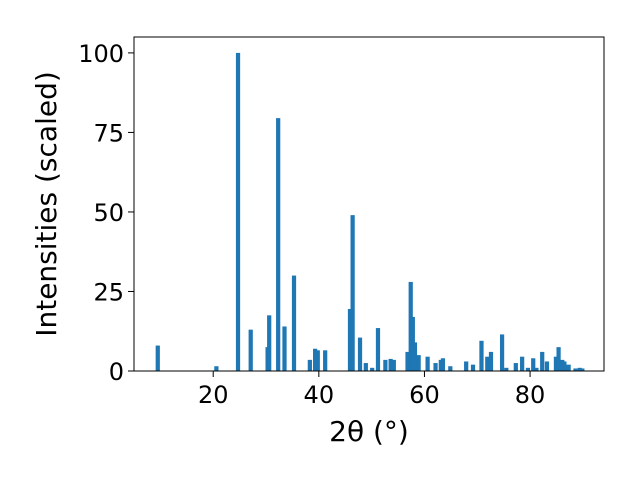  I want to click on y-tick-label: 25, so click(108, 292).